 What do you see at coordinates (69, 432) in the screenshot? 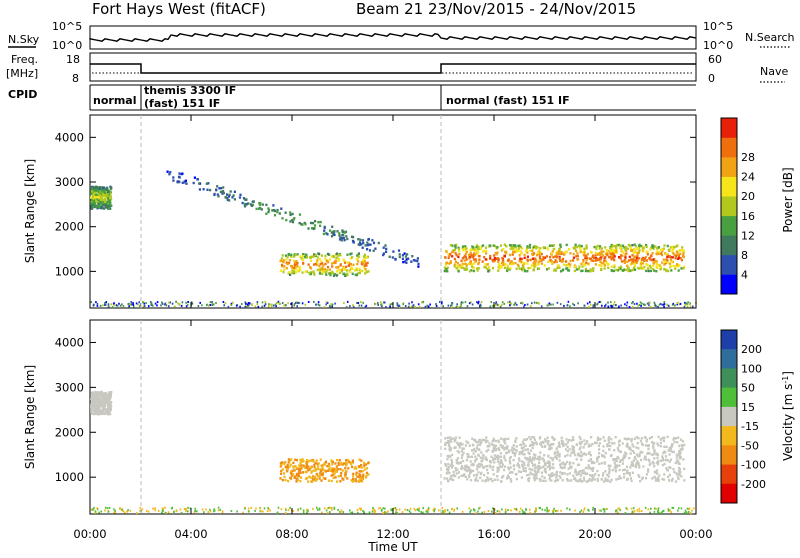
I see `y-tick-label: 2000` at bounding box center [69, 432].